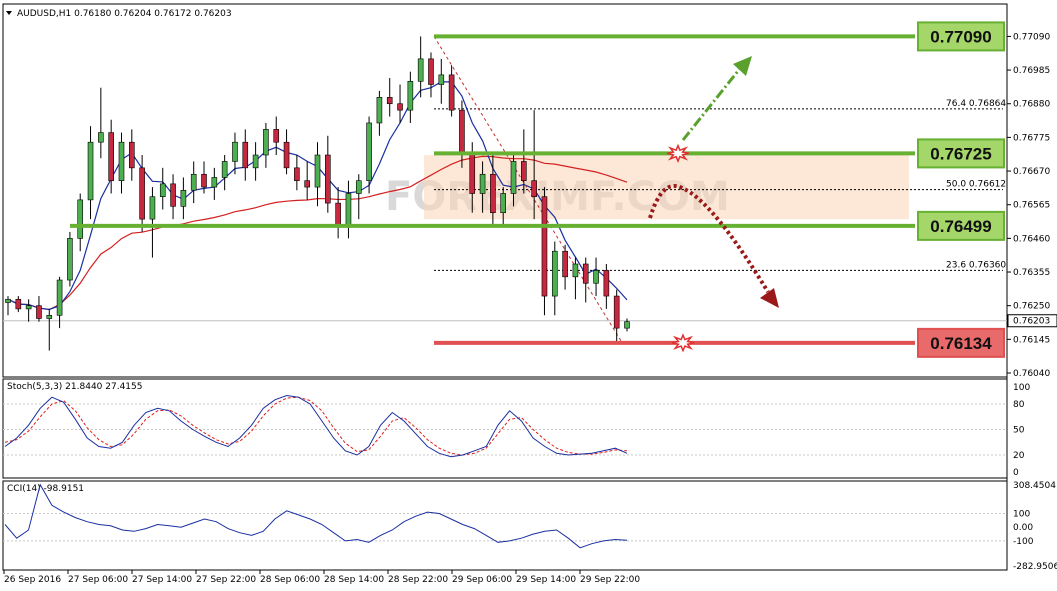 This screenshot has height=591, width=1057. I want to click on stoch-main-line, so click(316, 426).